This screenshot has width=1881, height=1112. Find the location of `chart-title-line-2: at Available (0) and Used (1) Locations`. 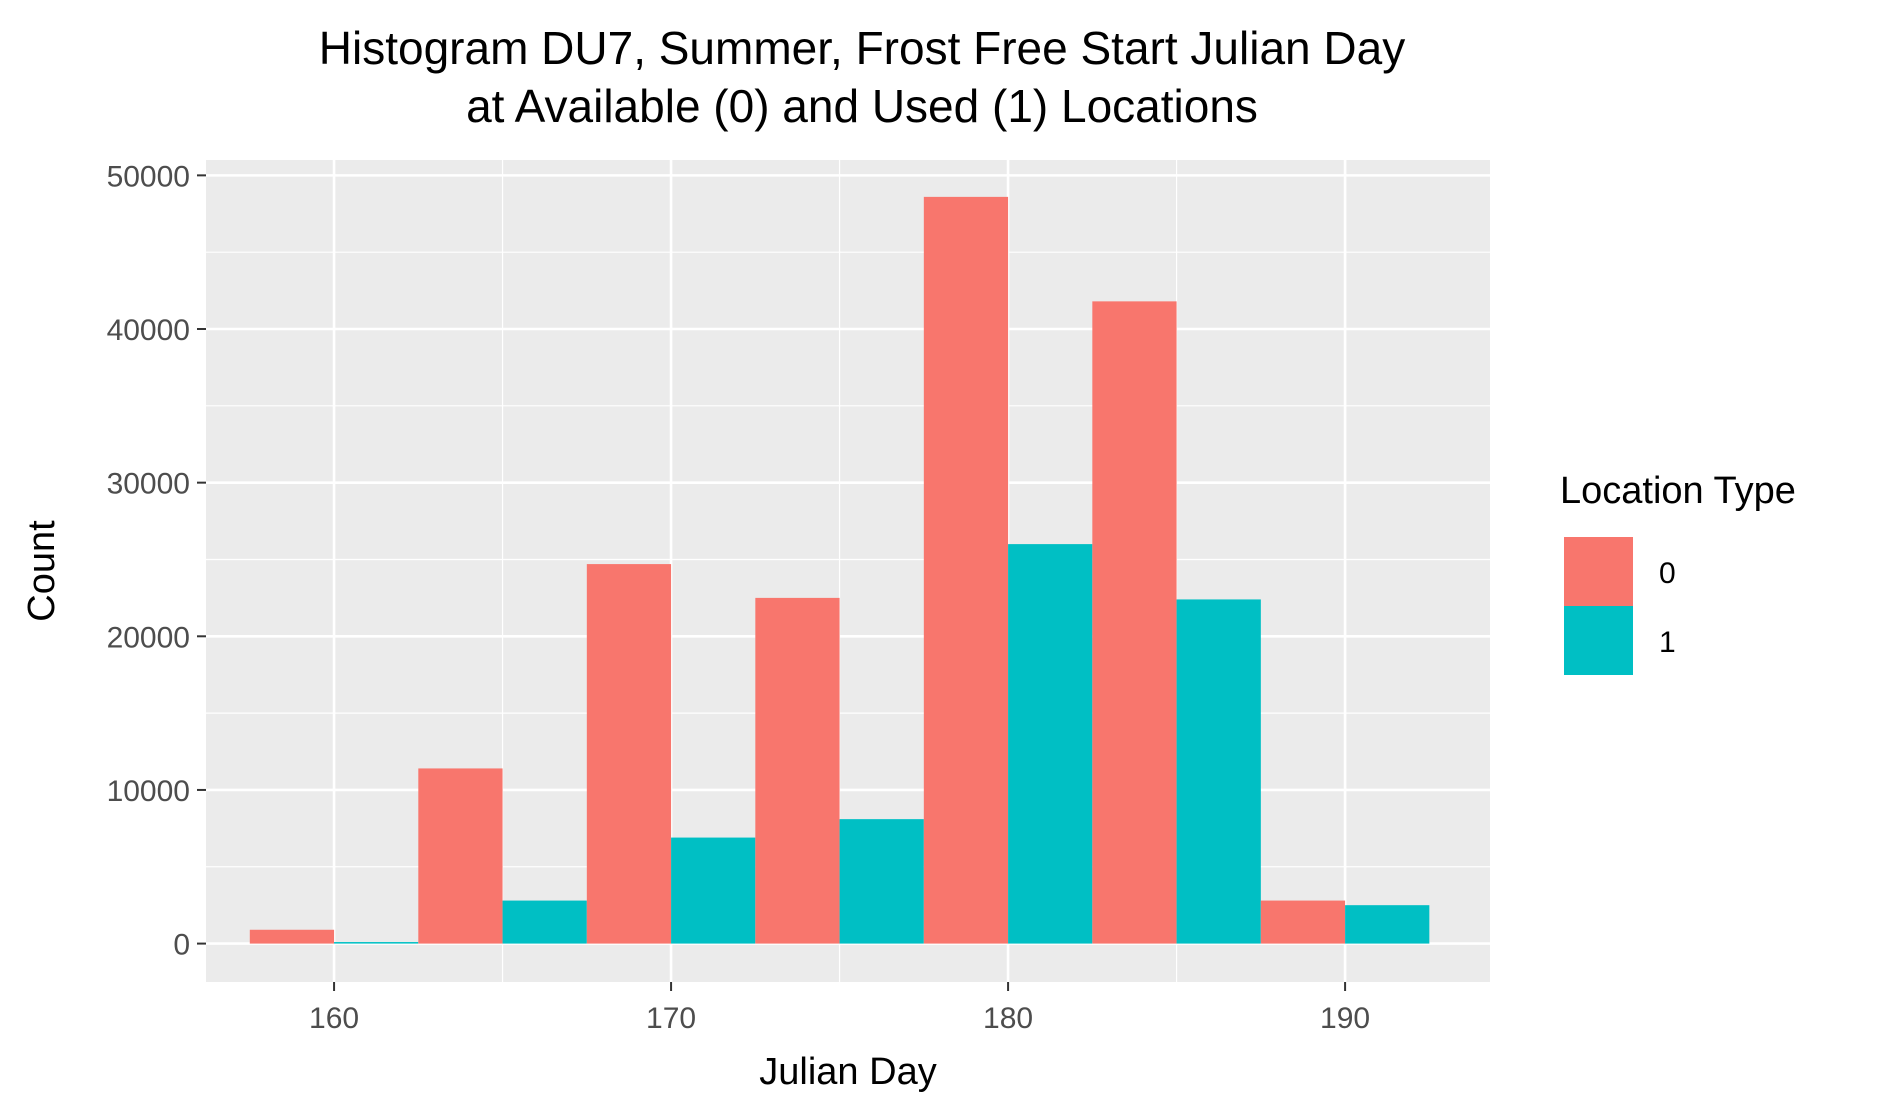

chart-title-line-2: at Available (0) and Used (1) Locations is located at coordinates (862, 106).